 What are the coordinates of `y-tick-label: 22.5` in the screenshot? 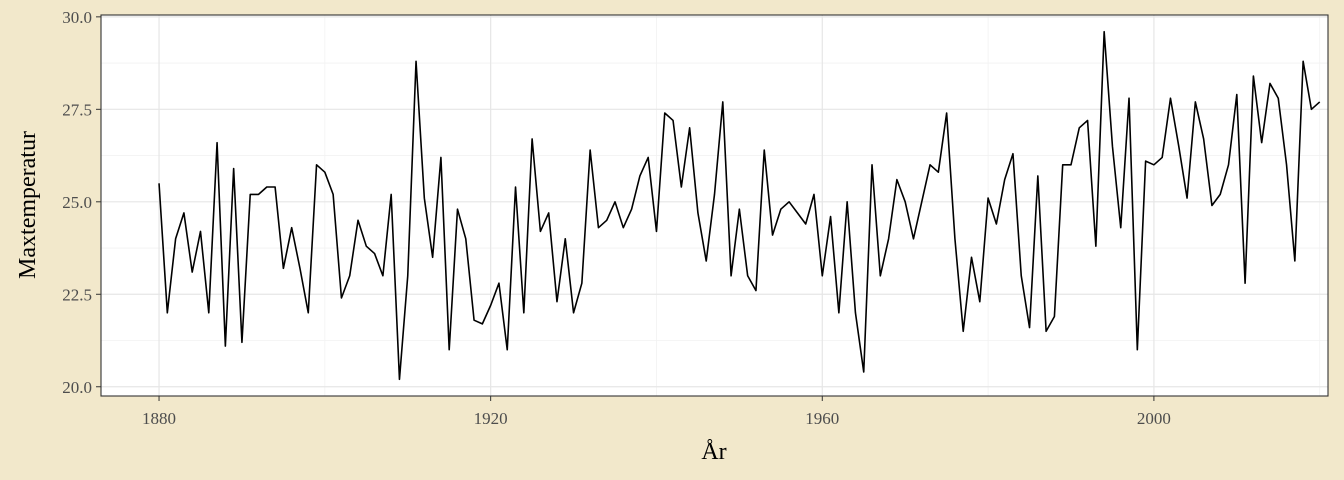 It's located at (77, 294).